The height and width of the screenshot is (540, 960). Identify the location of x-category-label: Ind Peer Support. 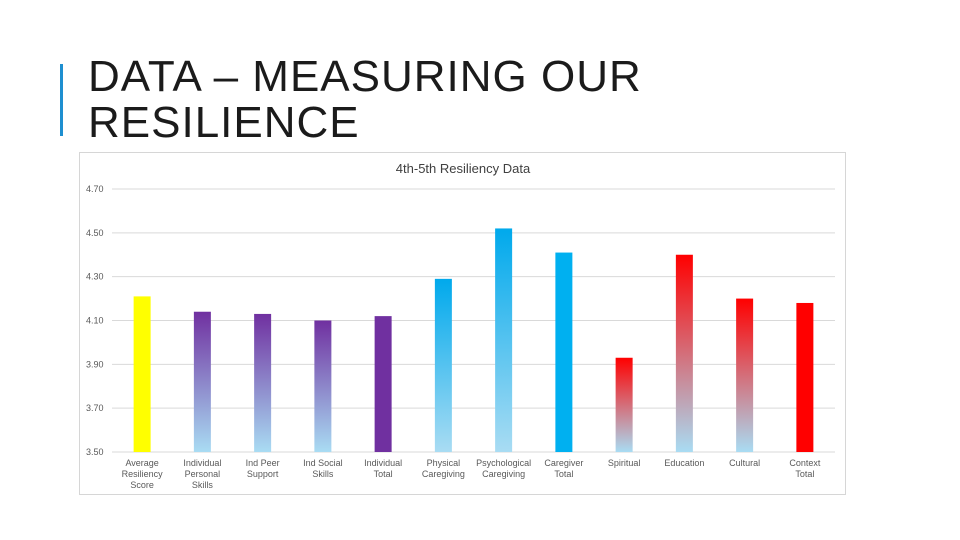
(263, 468).